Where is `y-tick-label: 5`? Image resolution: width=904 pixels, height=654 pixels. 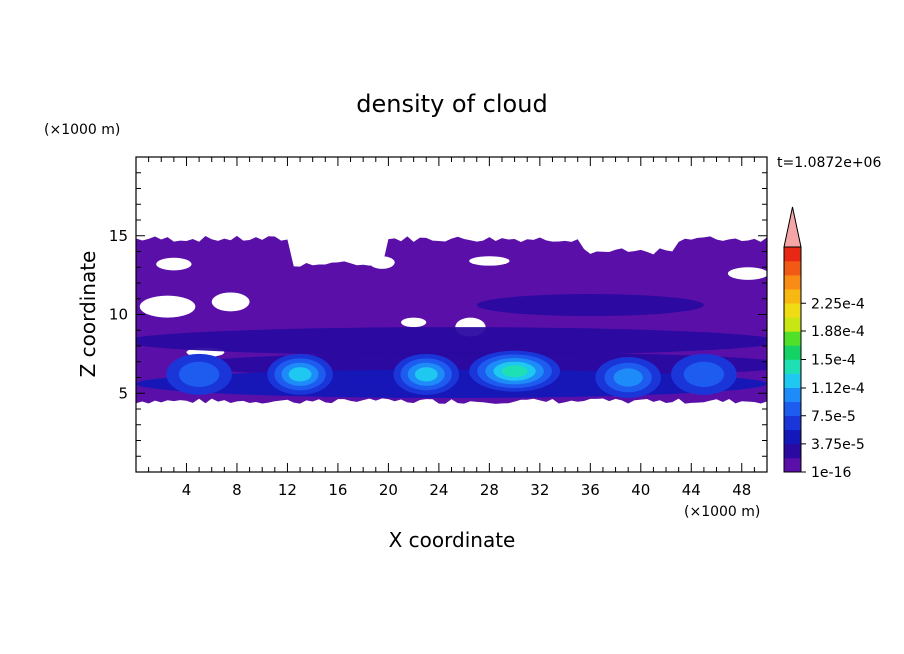
y-tick-label: 5 is located at coordinates (123, 393).